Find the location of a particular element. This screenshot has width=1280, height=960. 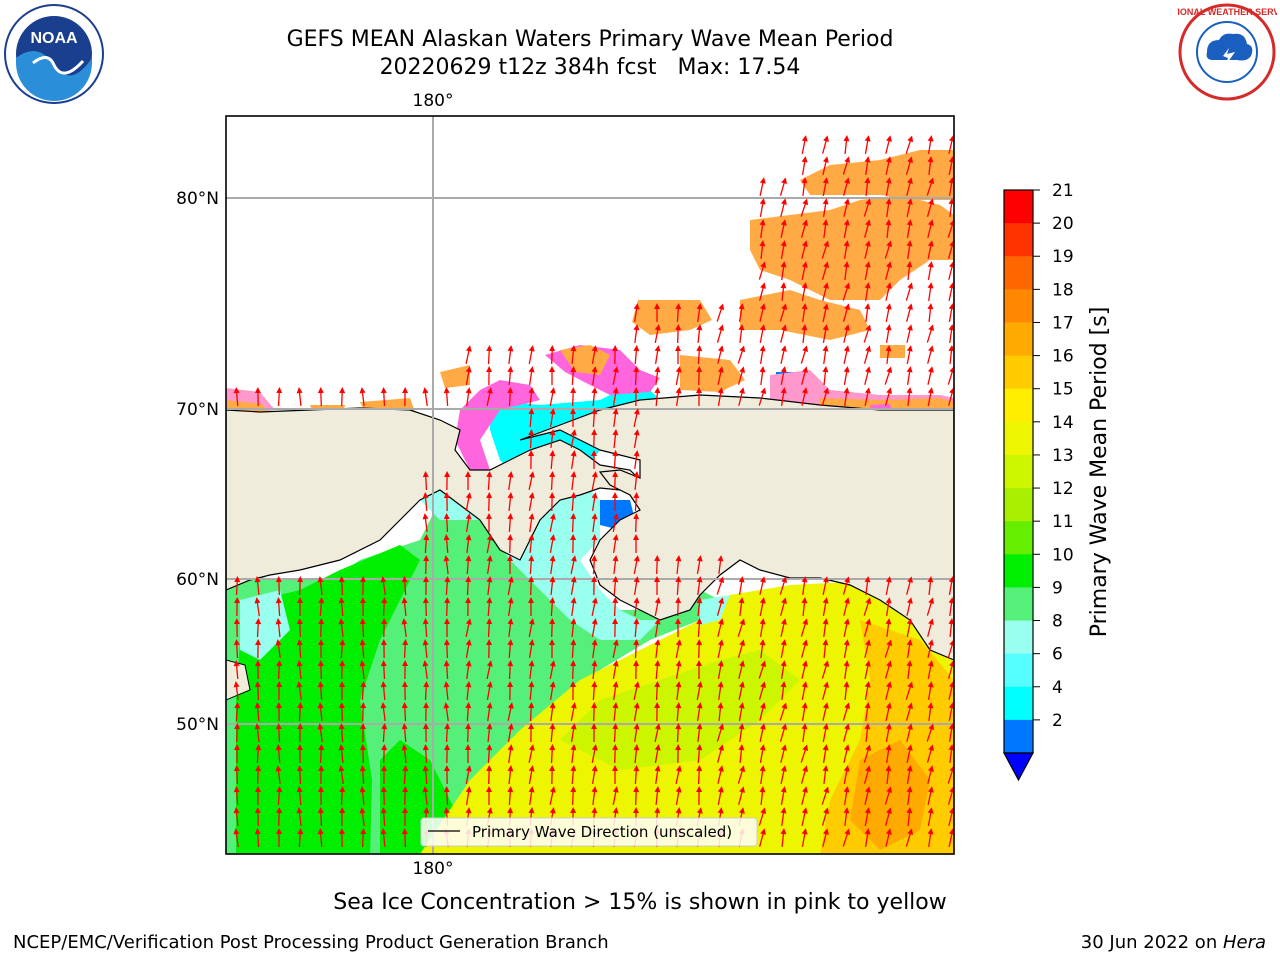

footer-date: 30 Jun 2022 on Hera is located at coordinates (1173, 942).